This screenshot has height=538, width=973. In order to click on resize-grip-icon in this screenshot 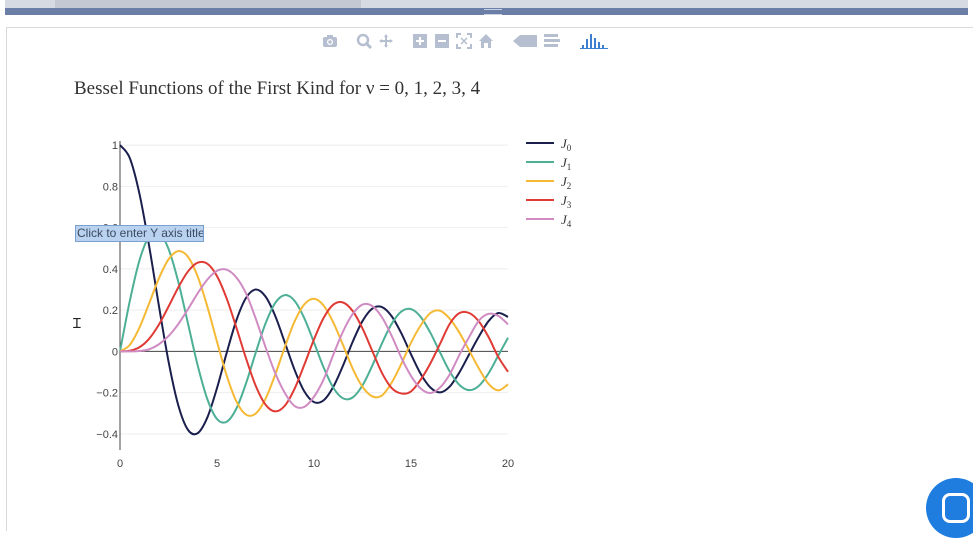, I will do `click(493, 12)`.